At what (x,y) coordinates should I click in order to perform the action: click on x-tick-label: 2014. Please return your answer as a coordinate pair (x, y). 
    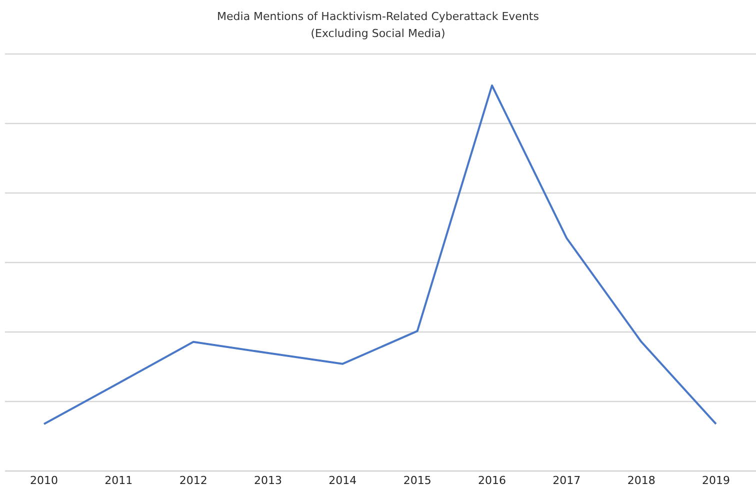
    Looking at the image, I should click on (342, 480).